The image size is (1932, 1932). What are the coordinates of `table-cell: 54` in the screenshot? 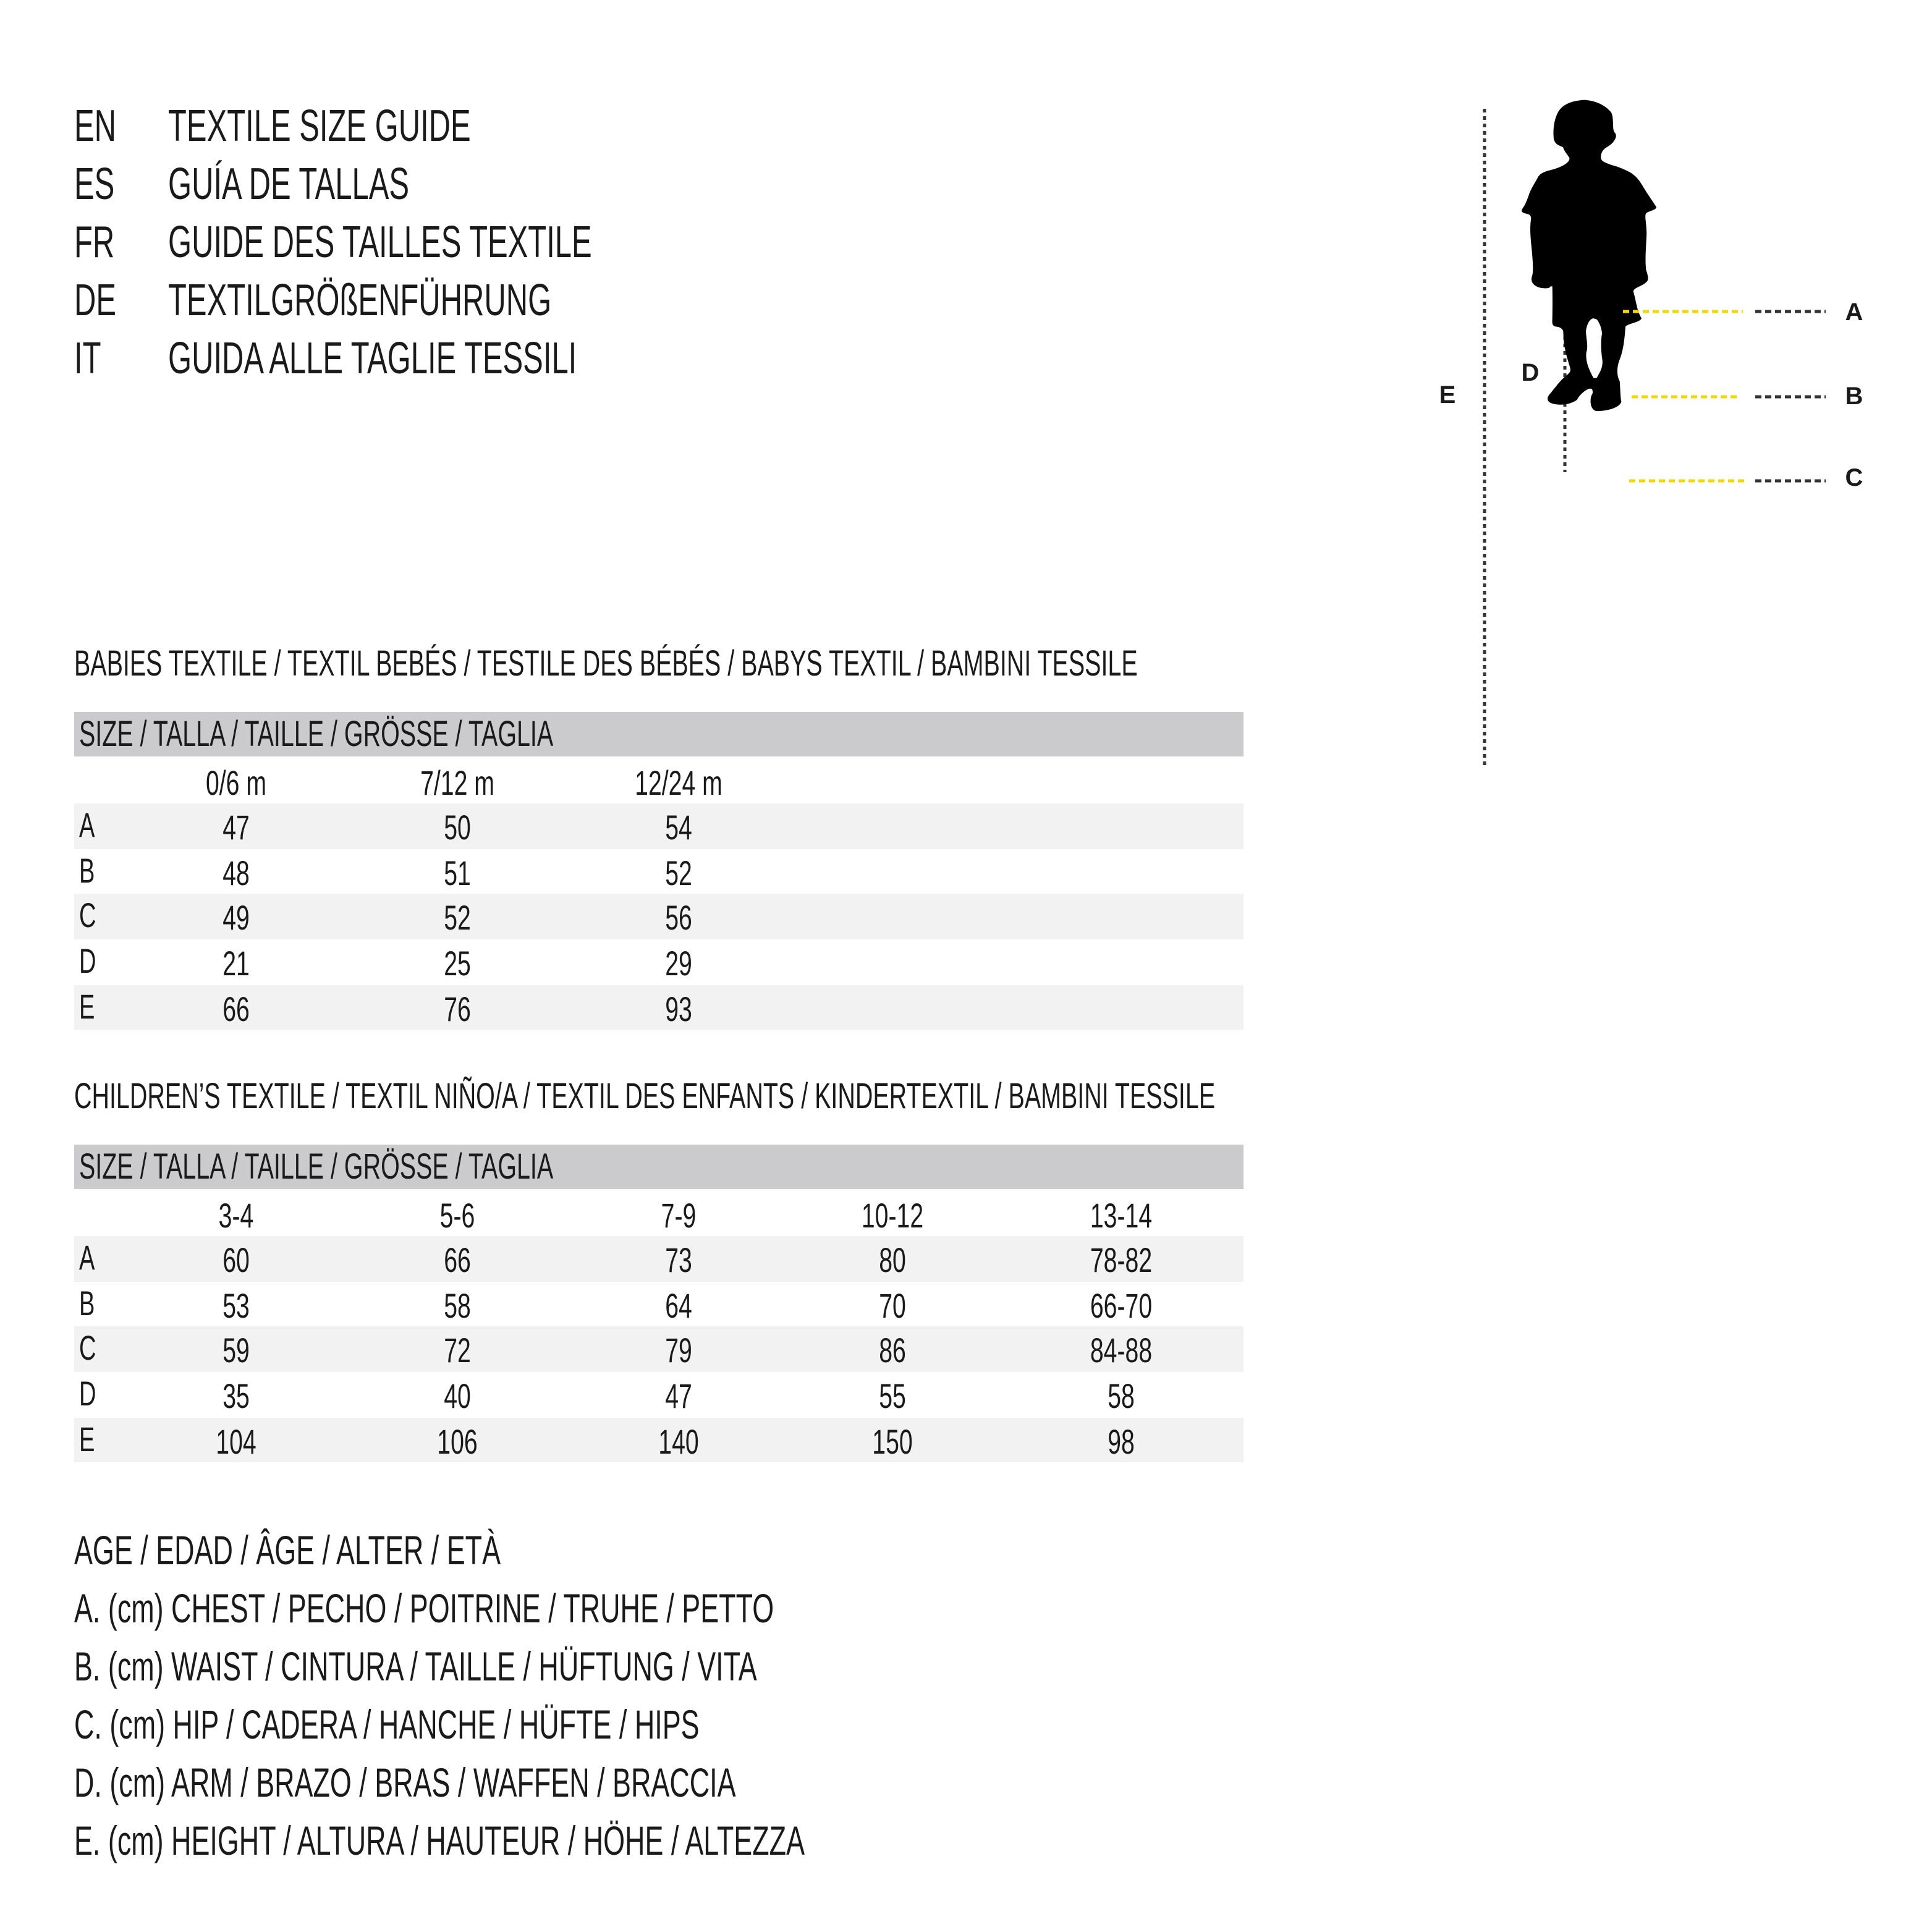 It's located at (678, 827).